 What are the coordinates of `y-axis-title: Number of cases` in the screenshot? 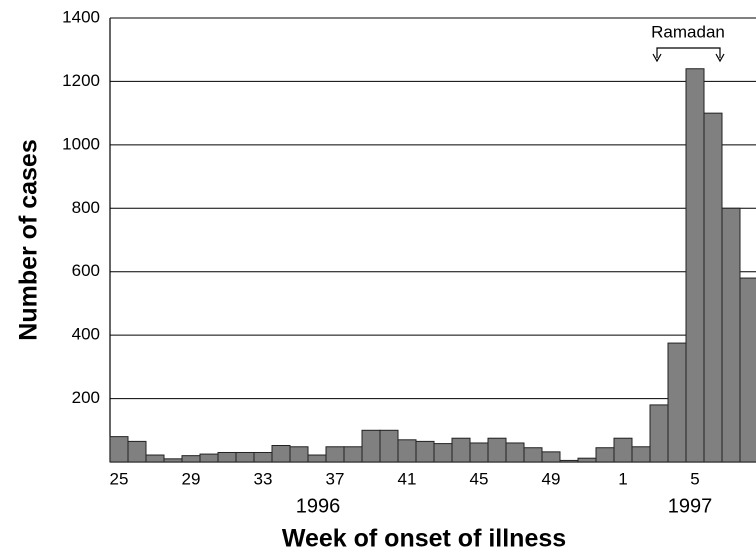 It's located at (29, 239).